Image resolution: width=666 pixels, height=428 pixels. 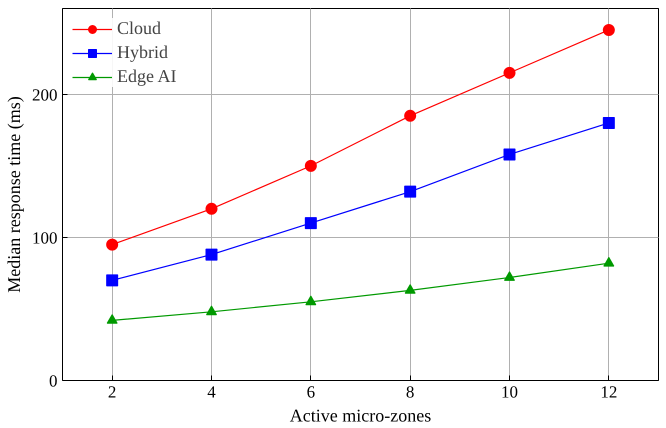 What do you see at coordinates (53, 381) in the screenshot?
I see `y-tick-label: 0` at bounding box center [53, 381].